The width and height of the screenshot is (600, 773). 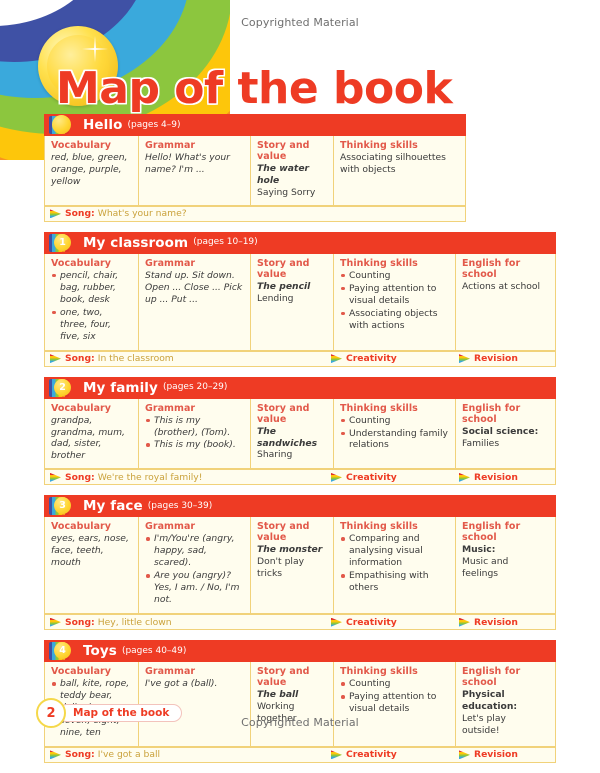 What do you see at coordinates (90, 551) in the screenshot?
I see `cell-value-vocabulary: eyes, ears, nose, face, teeth, mouth` at bounding box center [90, 551].